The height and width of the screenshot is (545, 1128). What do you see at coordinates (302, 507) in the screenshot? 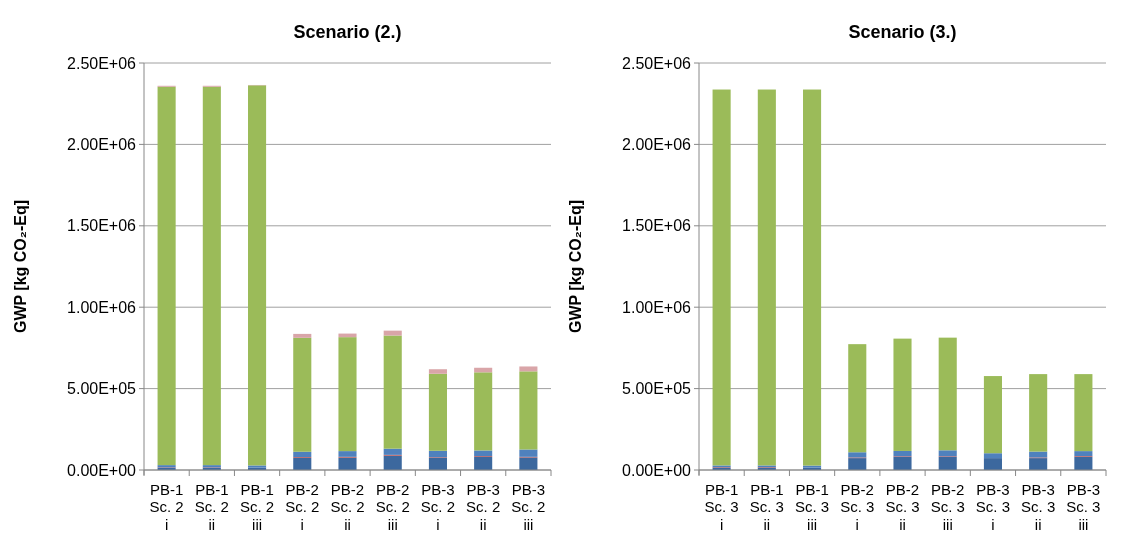
I see `x-tick-label: PB-2 Sc. 2 i` at bounding box center [302, 507].